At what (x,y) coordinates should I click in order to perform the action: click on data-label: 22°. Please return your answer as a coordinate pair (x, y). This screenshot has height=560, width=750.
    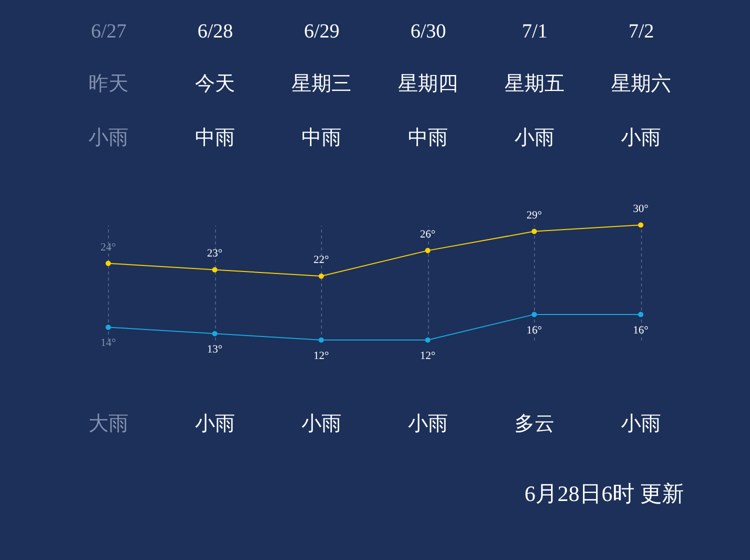
    Looking at the image, I should click on (321, 260).